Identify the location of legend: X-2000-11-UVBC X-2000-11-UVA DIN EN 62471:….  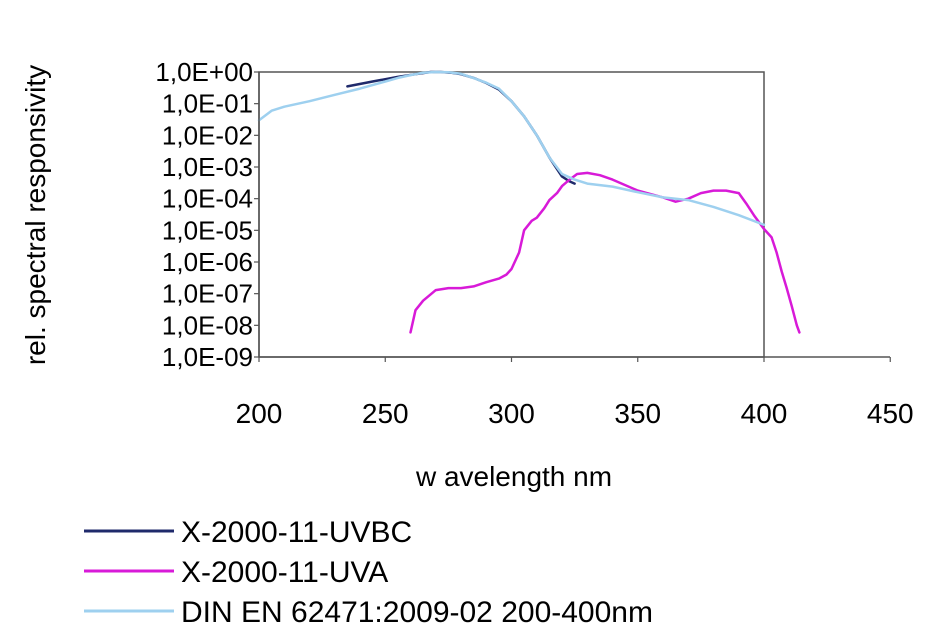
(368, 572).